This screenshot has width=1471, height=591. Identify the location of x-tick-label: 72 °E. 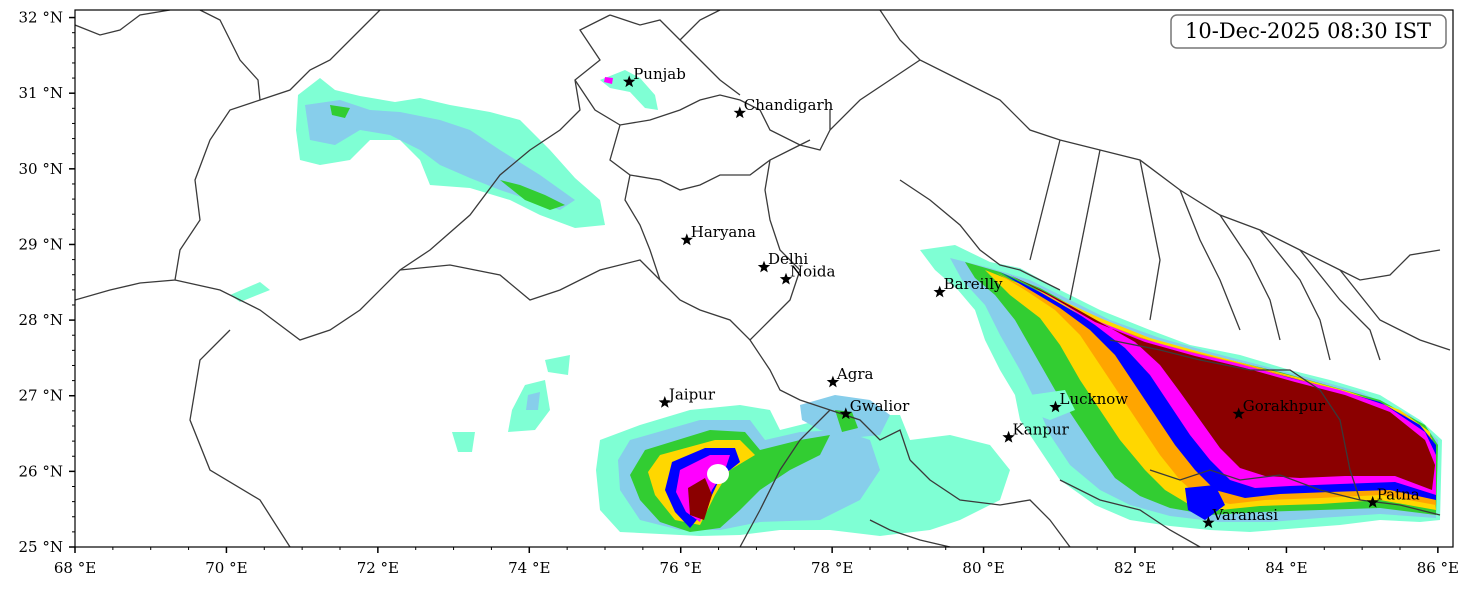
(378, 568).